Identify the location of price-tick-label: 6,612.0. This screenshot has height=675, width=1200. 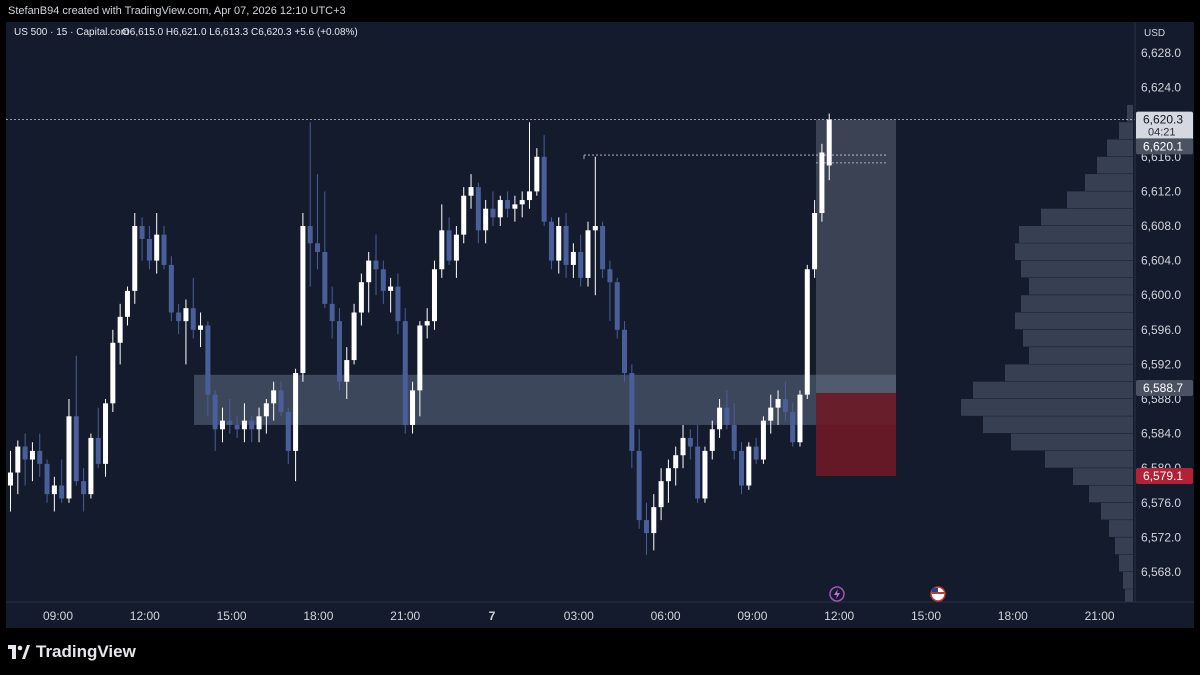
(1161, 191).